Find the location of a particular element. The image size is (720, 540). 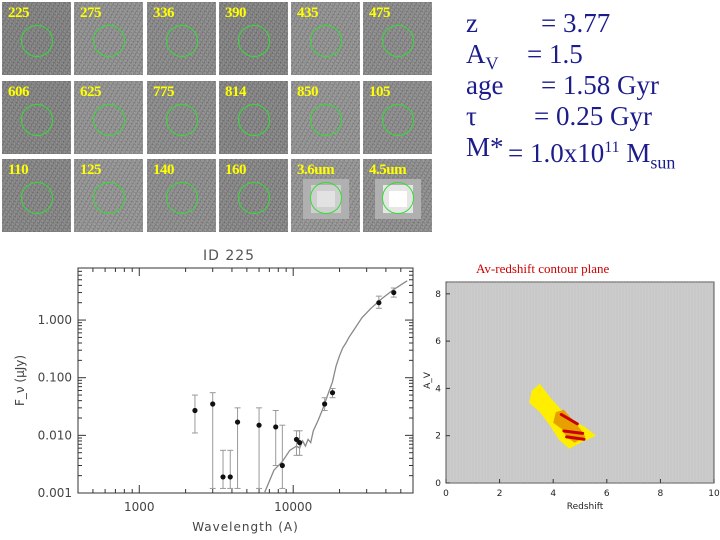

contour-frame is located at coordinates (580, 382).